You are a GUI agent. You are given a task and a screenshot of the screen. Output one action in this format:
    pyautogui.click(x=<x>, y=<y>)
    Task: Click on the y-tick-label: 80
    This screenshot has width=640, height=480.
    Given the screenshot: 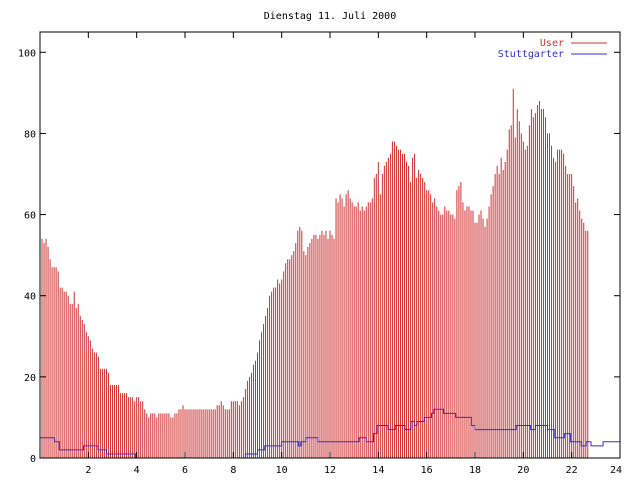 What is the action you would take?
    pyautogui.click(x=30, y=134)
    